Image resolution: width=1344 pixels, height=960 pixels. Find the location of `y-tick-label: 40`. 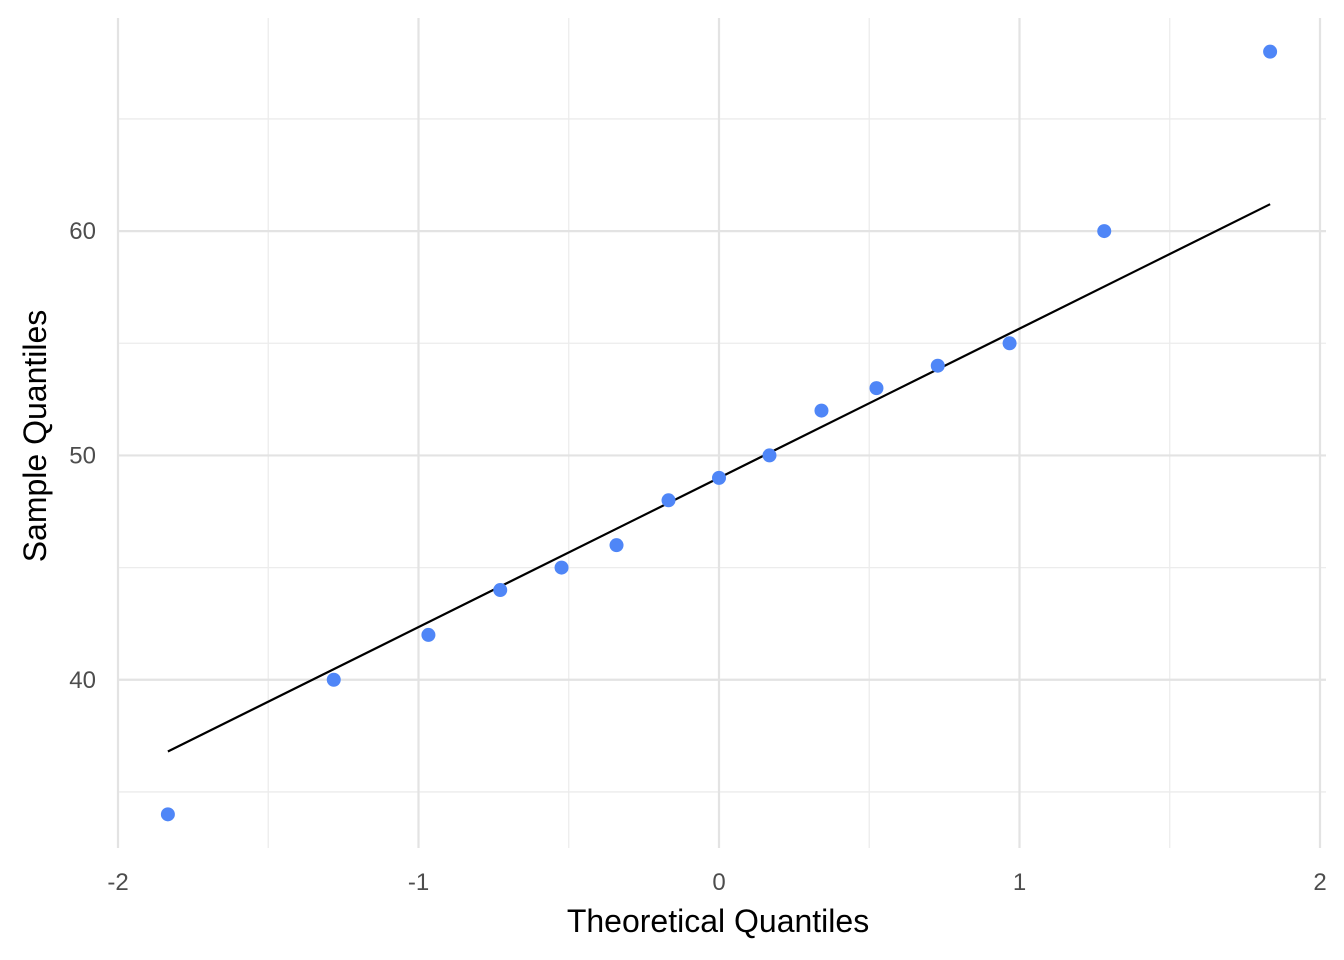

y-tick-label: 40 is located at coordinates (82, 680).